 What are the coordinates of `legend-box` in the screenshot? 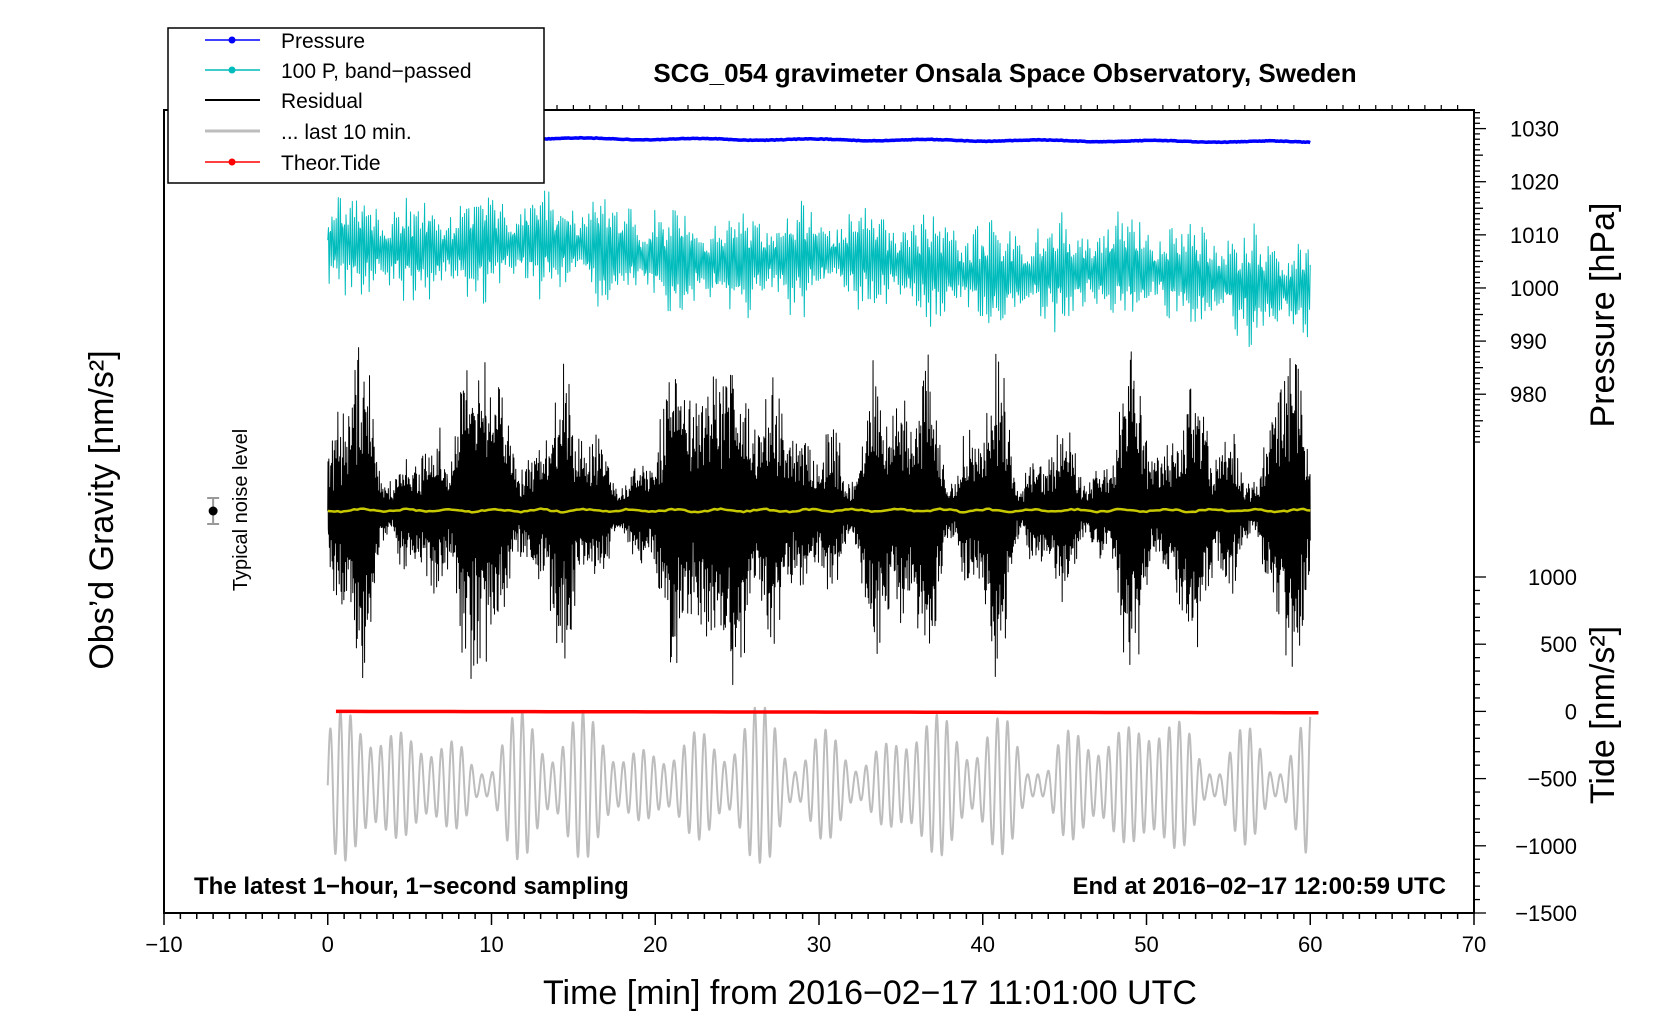 It's located at (356, 105).